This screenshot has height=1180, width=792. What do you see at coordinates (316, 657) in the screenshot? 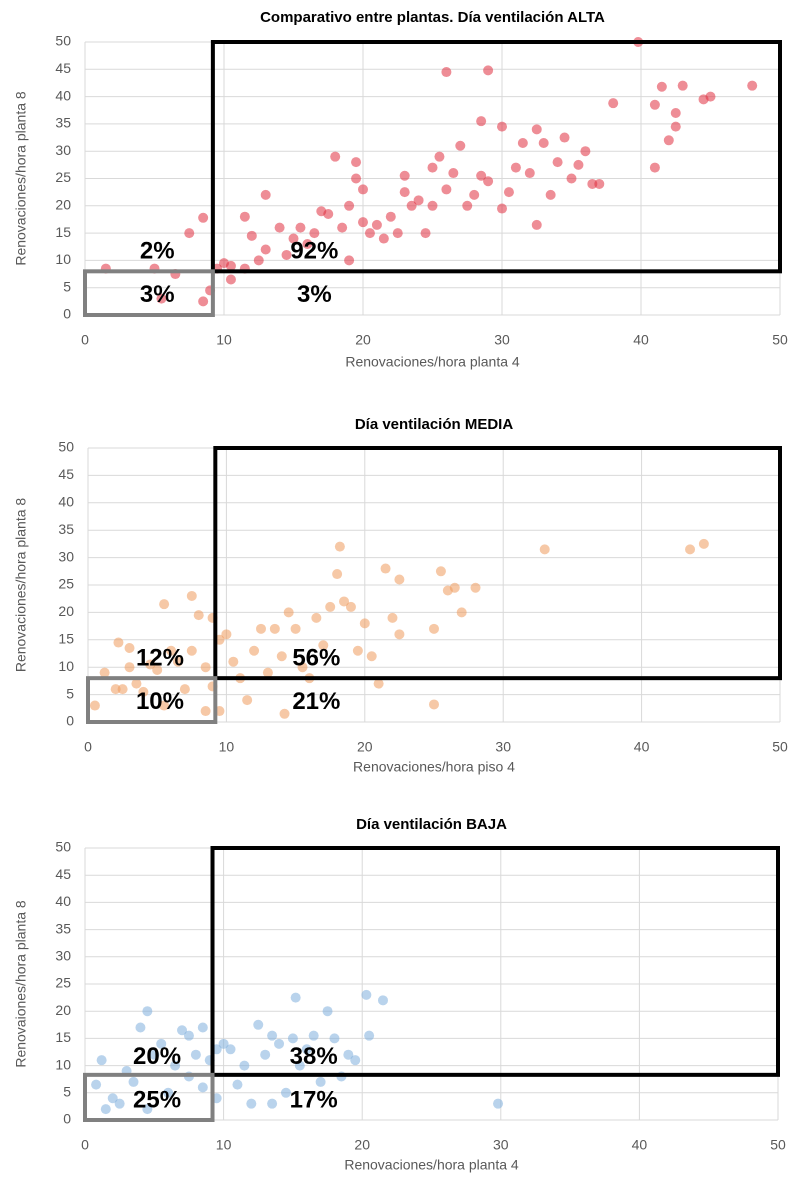
I see `quadrant-percent: 56%` at bounding box center [316, 657].